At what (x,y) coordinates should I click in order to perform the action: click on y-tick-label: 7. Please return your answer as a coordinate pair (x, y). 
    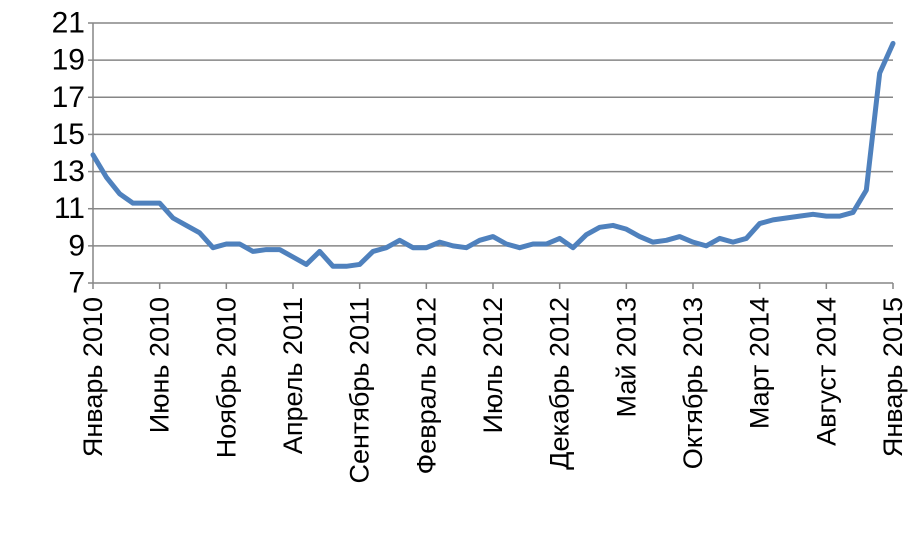
    Looking at the image, I should click on (76, 283).